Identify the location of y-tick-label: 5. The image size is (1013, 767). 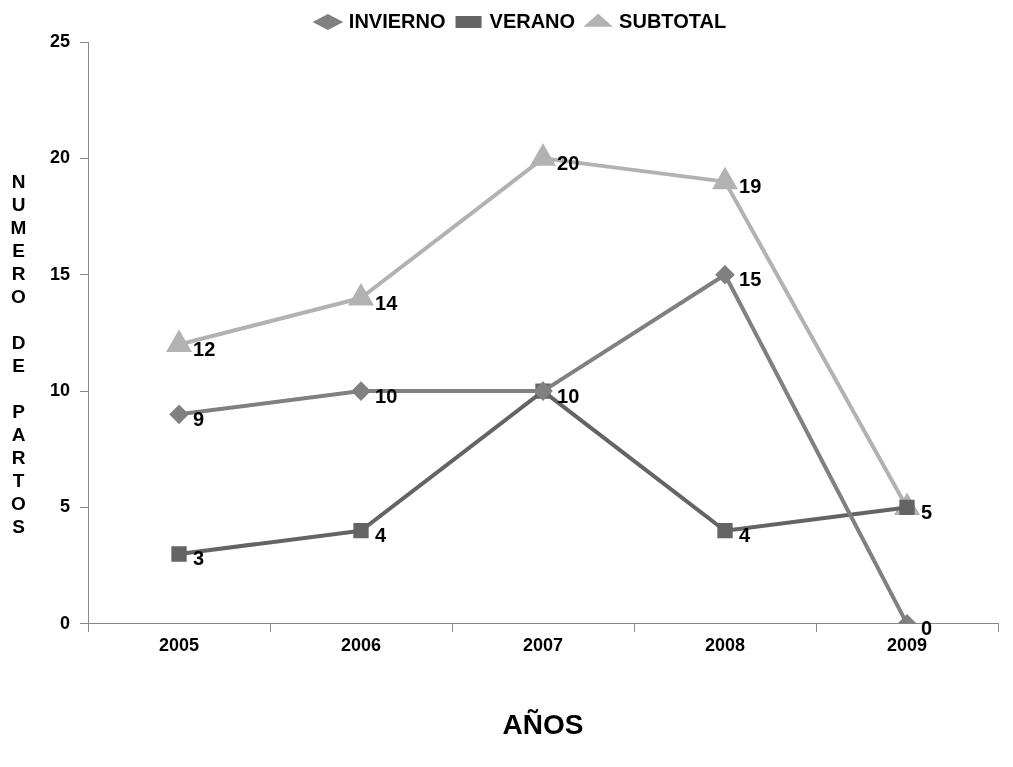
(65, 506).